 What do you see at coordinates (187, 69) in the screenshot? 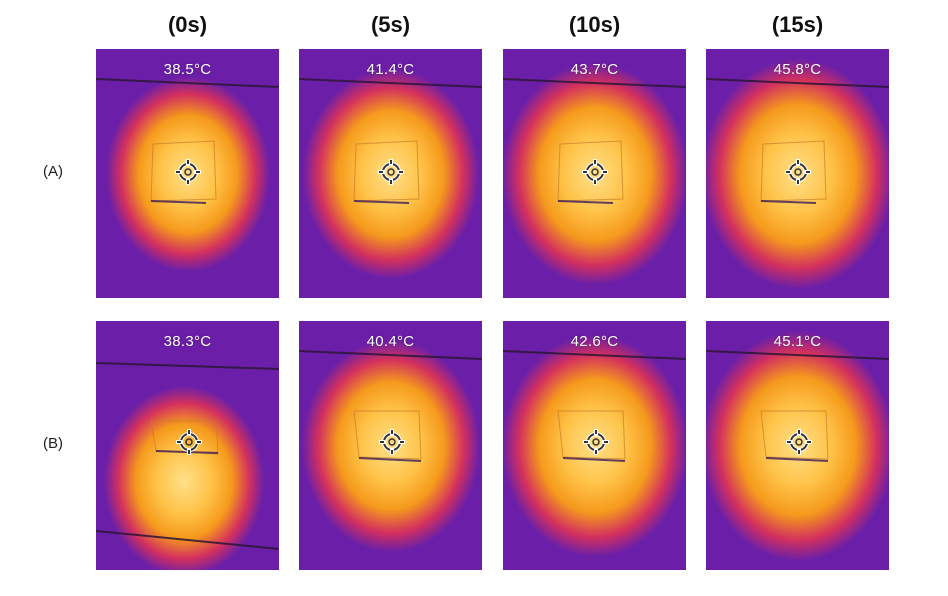
I see `temperature-readout: 38.5°C` at bounding box center [187, 69].